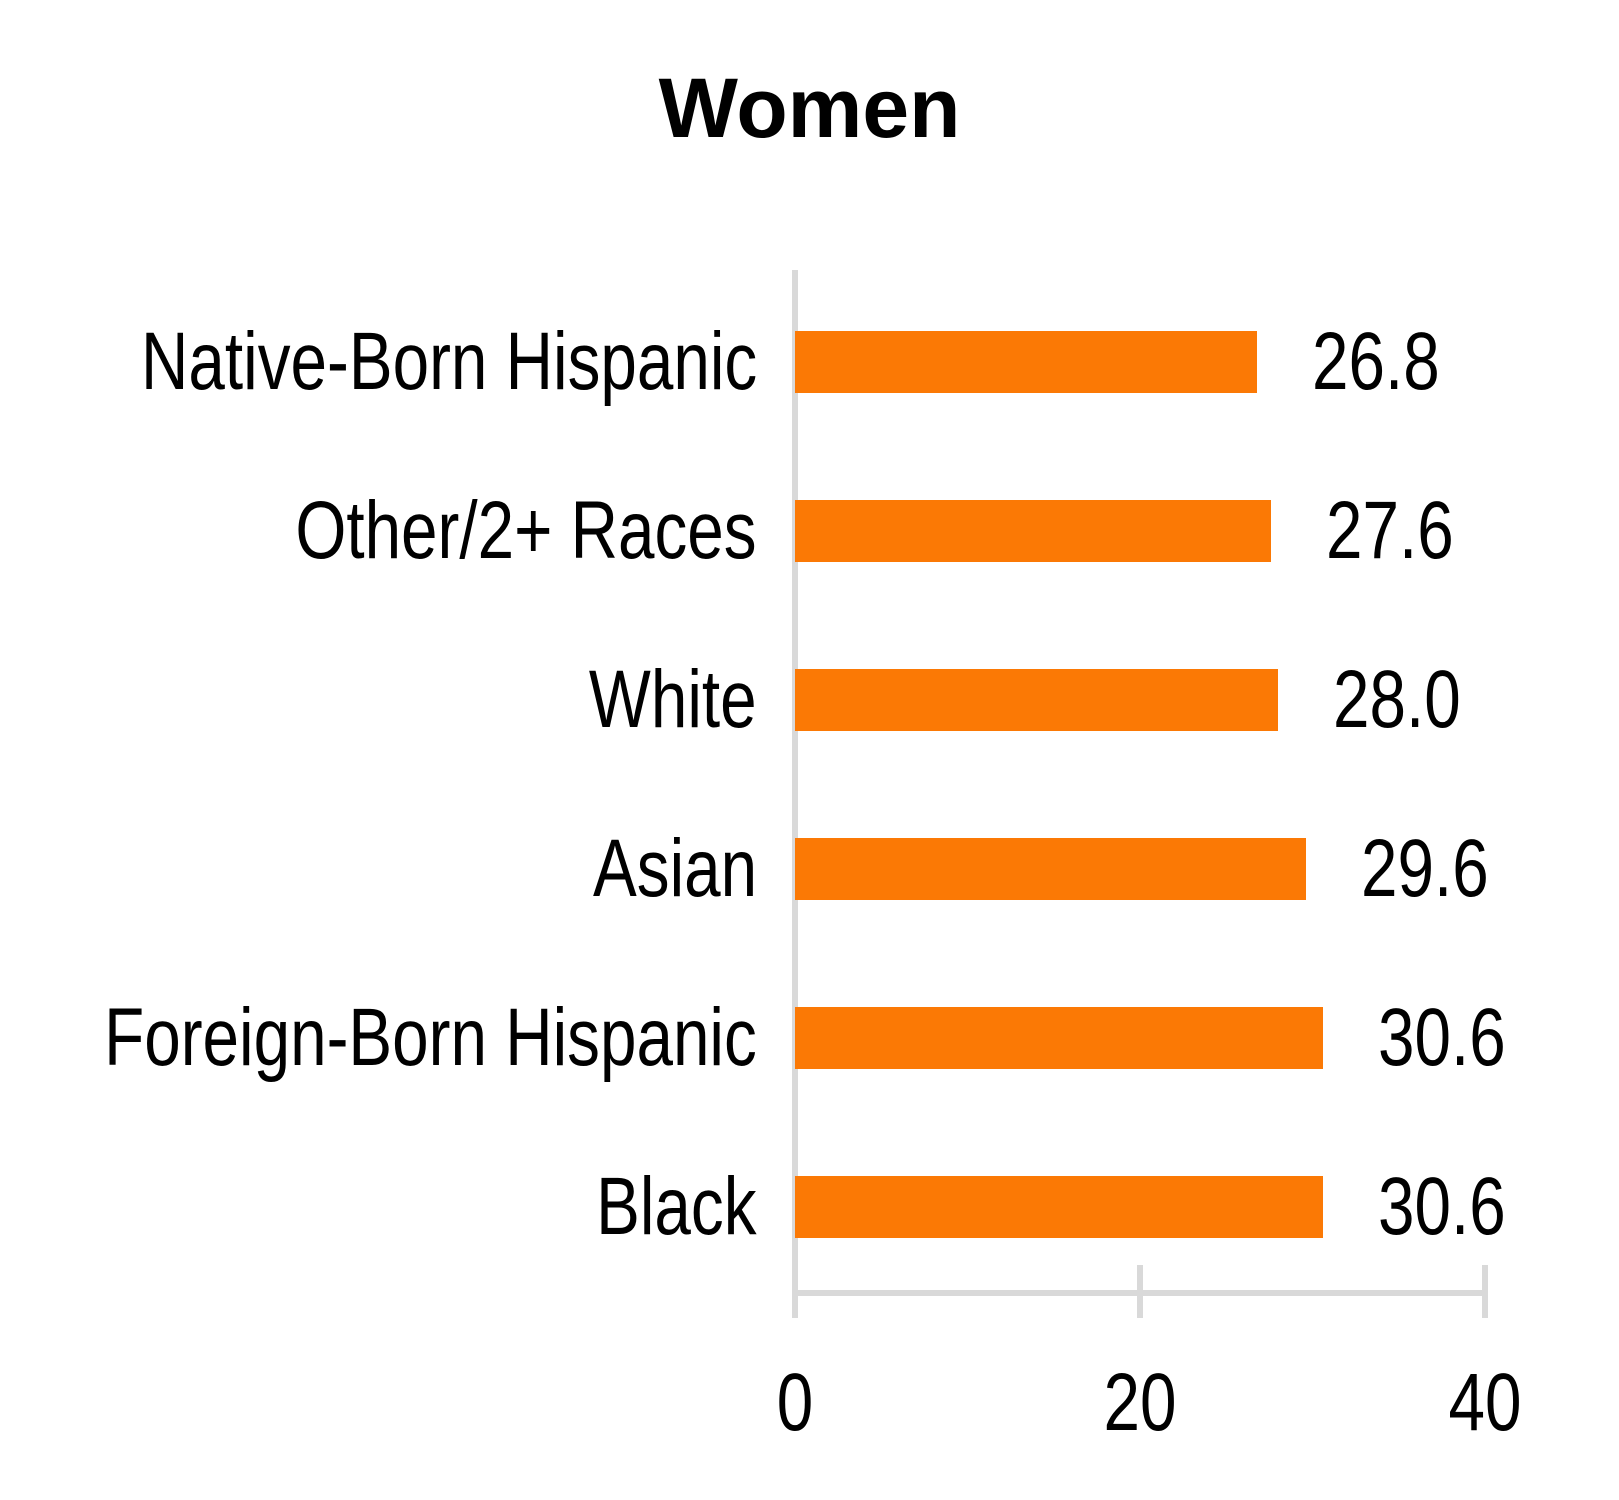 The width and height of the screenshot is (1619, 1500). I want to click on value-label: 27.6, so click(1406, 530).